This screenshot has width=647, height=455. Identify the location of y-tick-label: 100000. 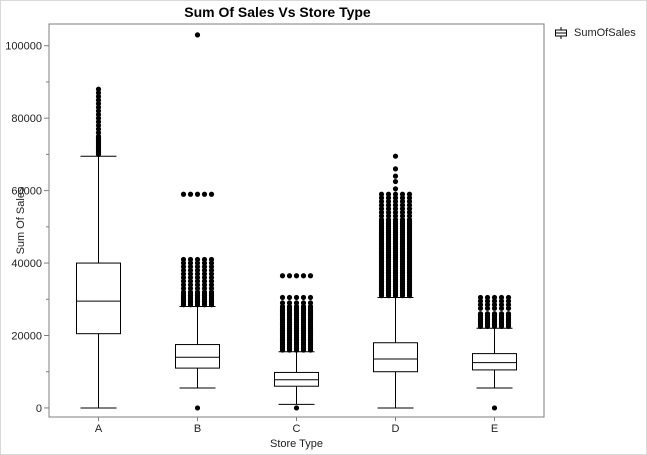
(23, 47).